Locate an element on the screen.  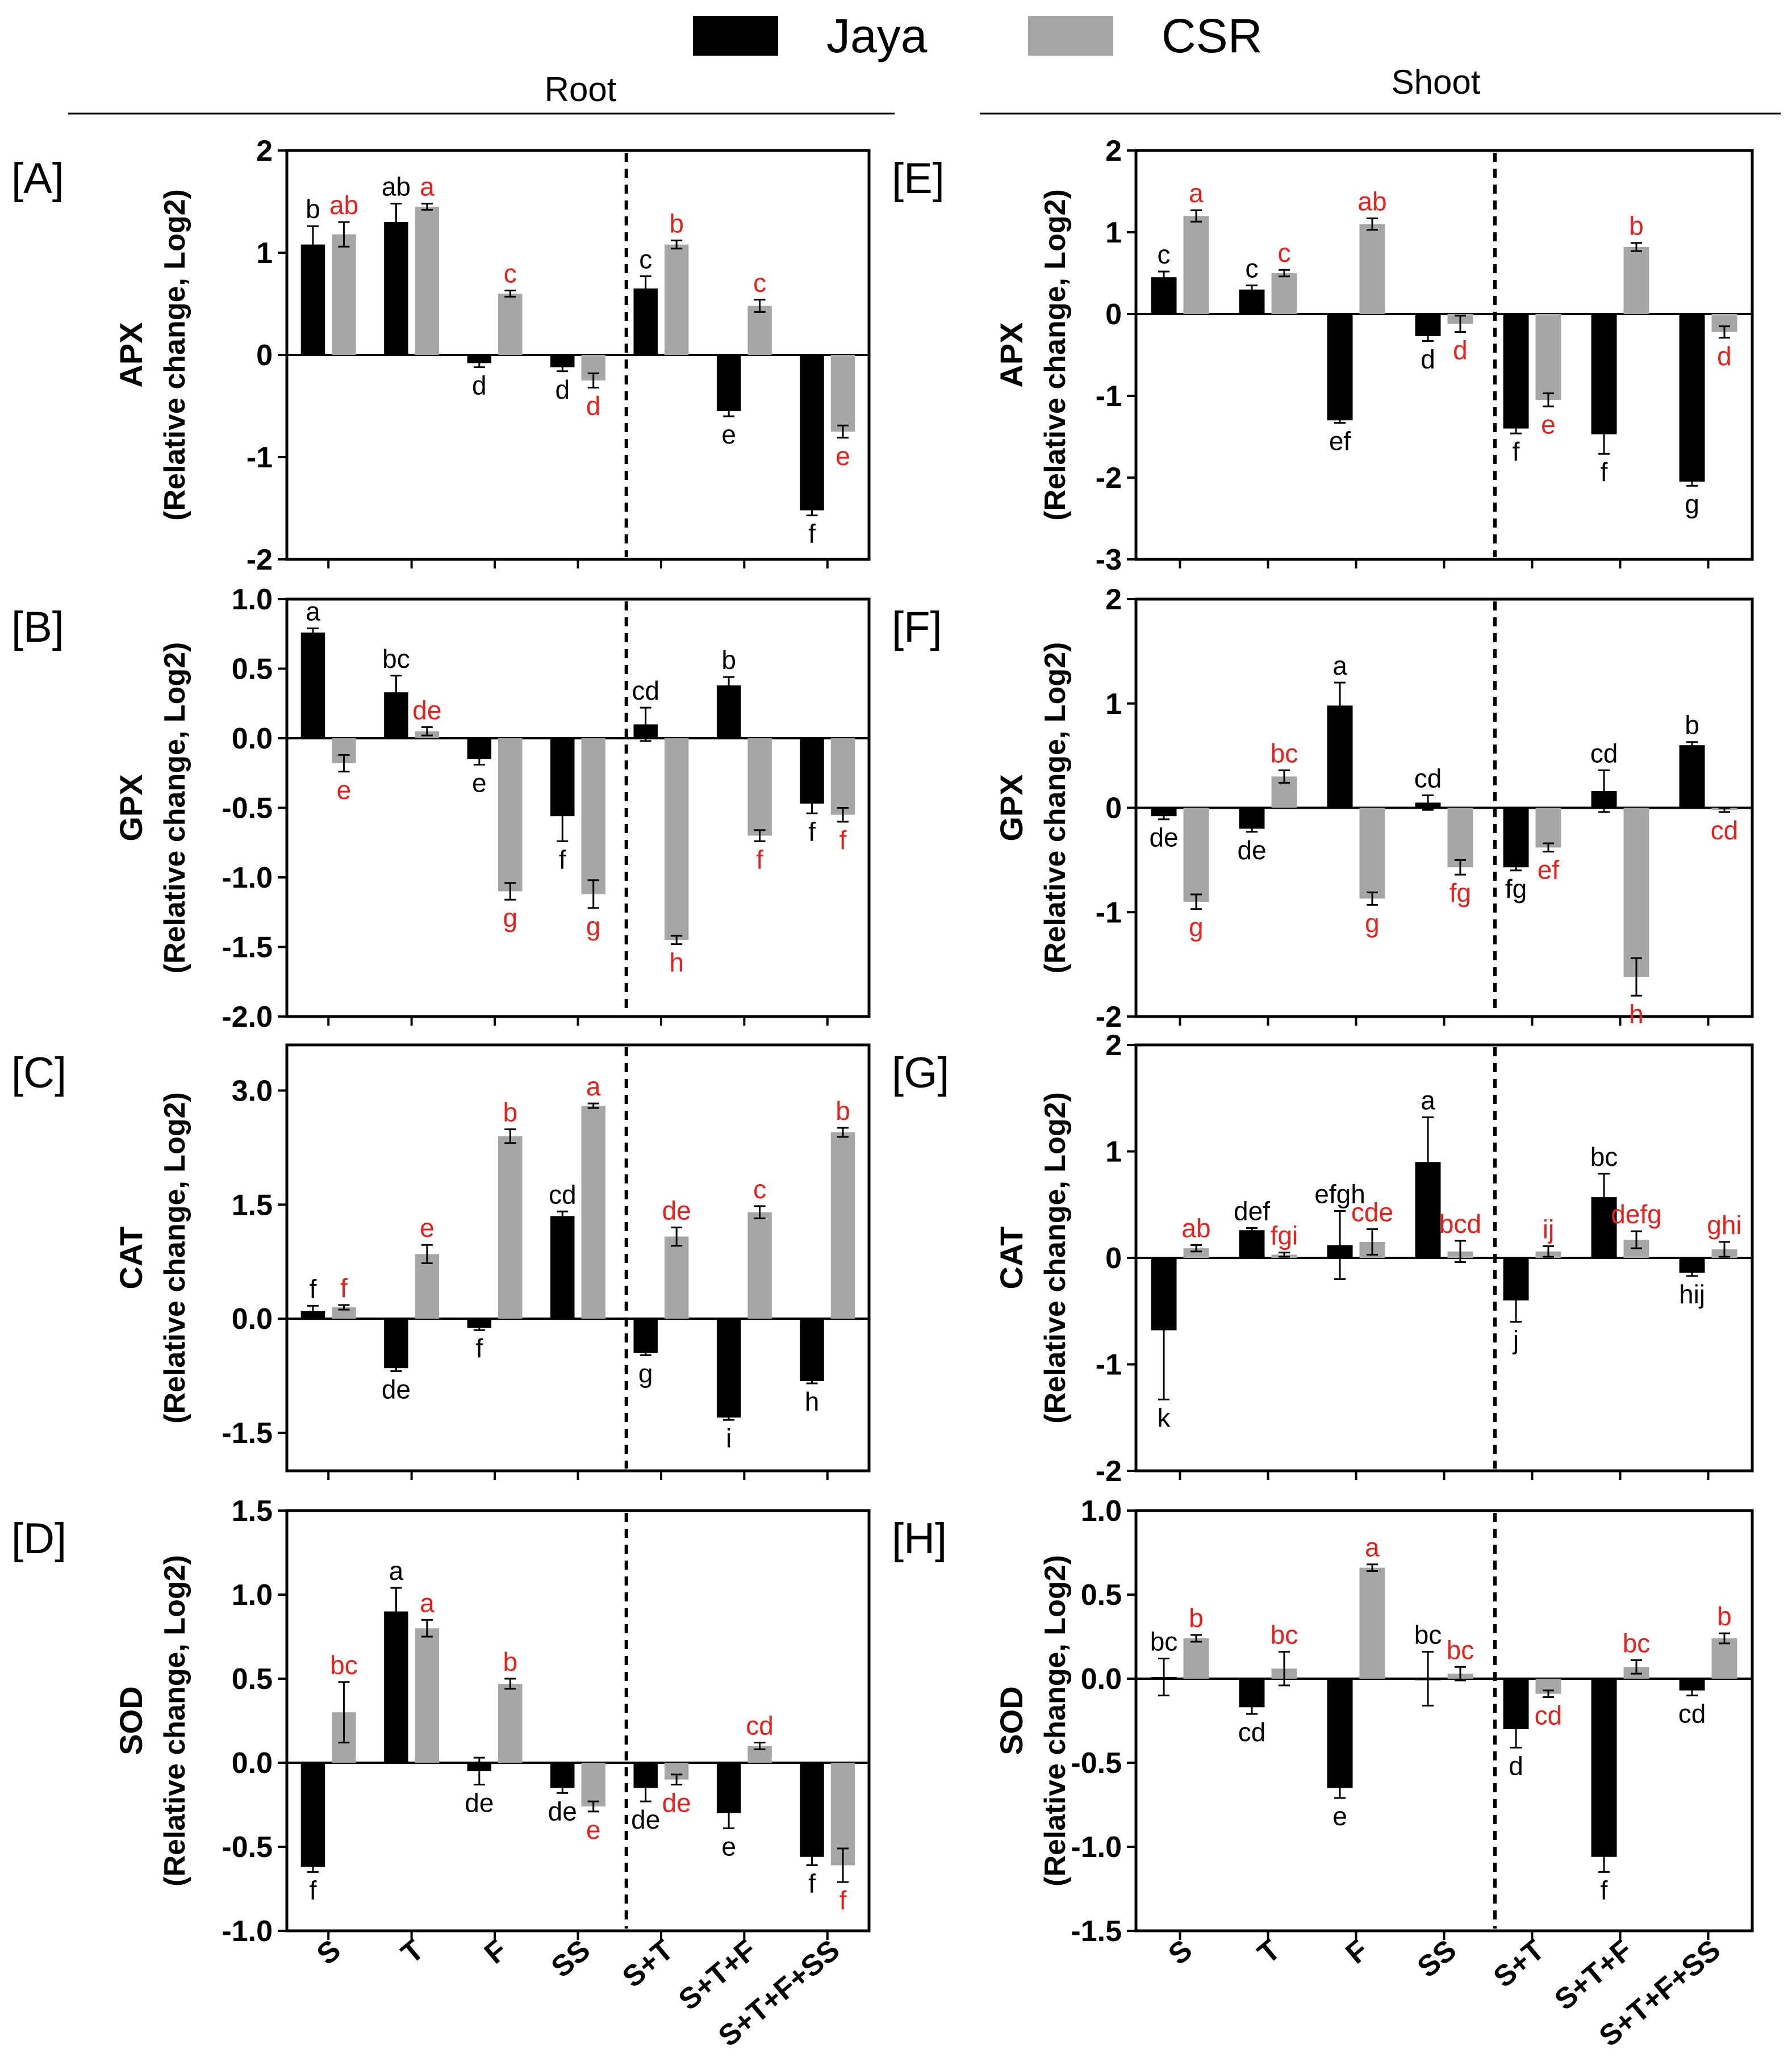
significance-letter-jaya: c is located at coordinates (1164, 254).